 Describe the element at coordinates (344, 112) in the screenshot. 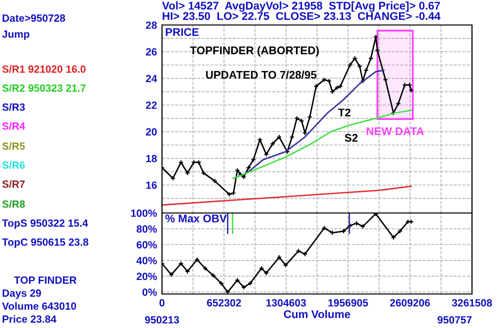

I see `series-label: T2` at that location.